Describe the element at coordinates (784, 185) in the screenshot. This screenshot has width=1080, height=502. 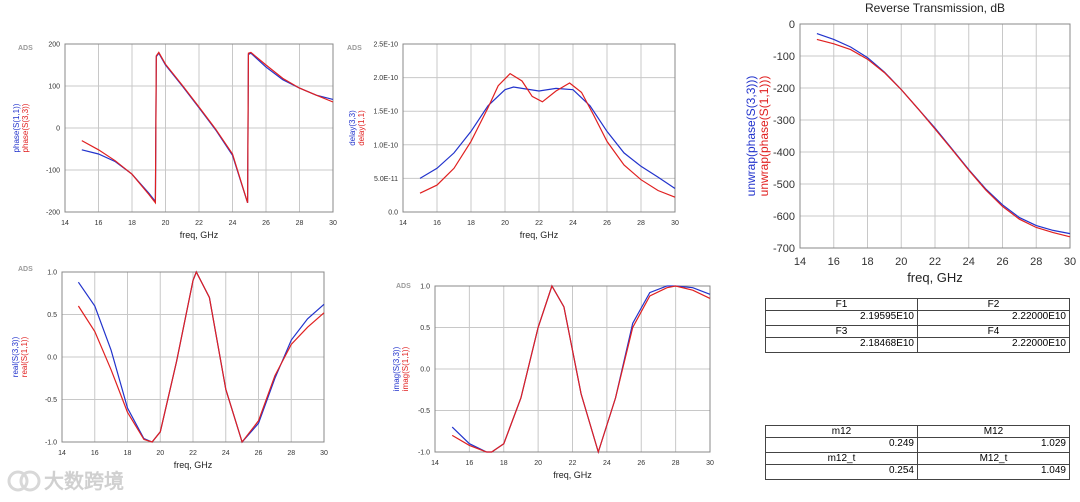
I see `y-tick-label: -500` at that location.